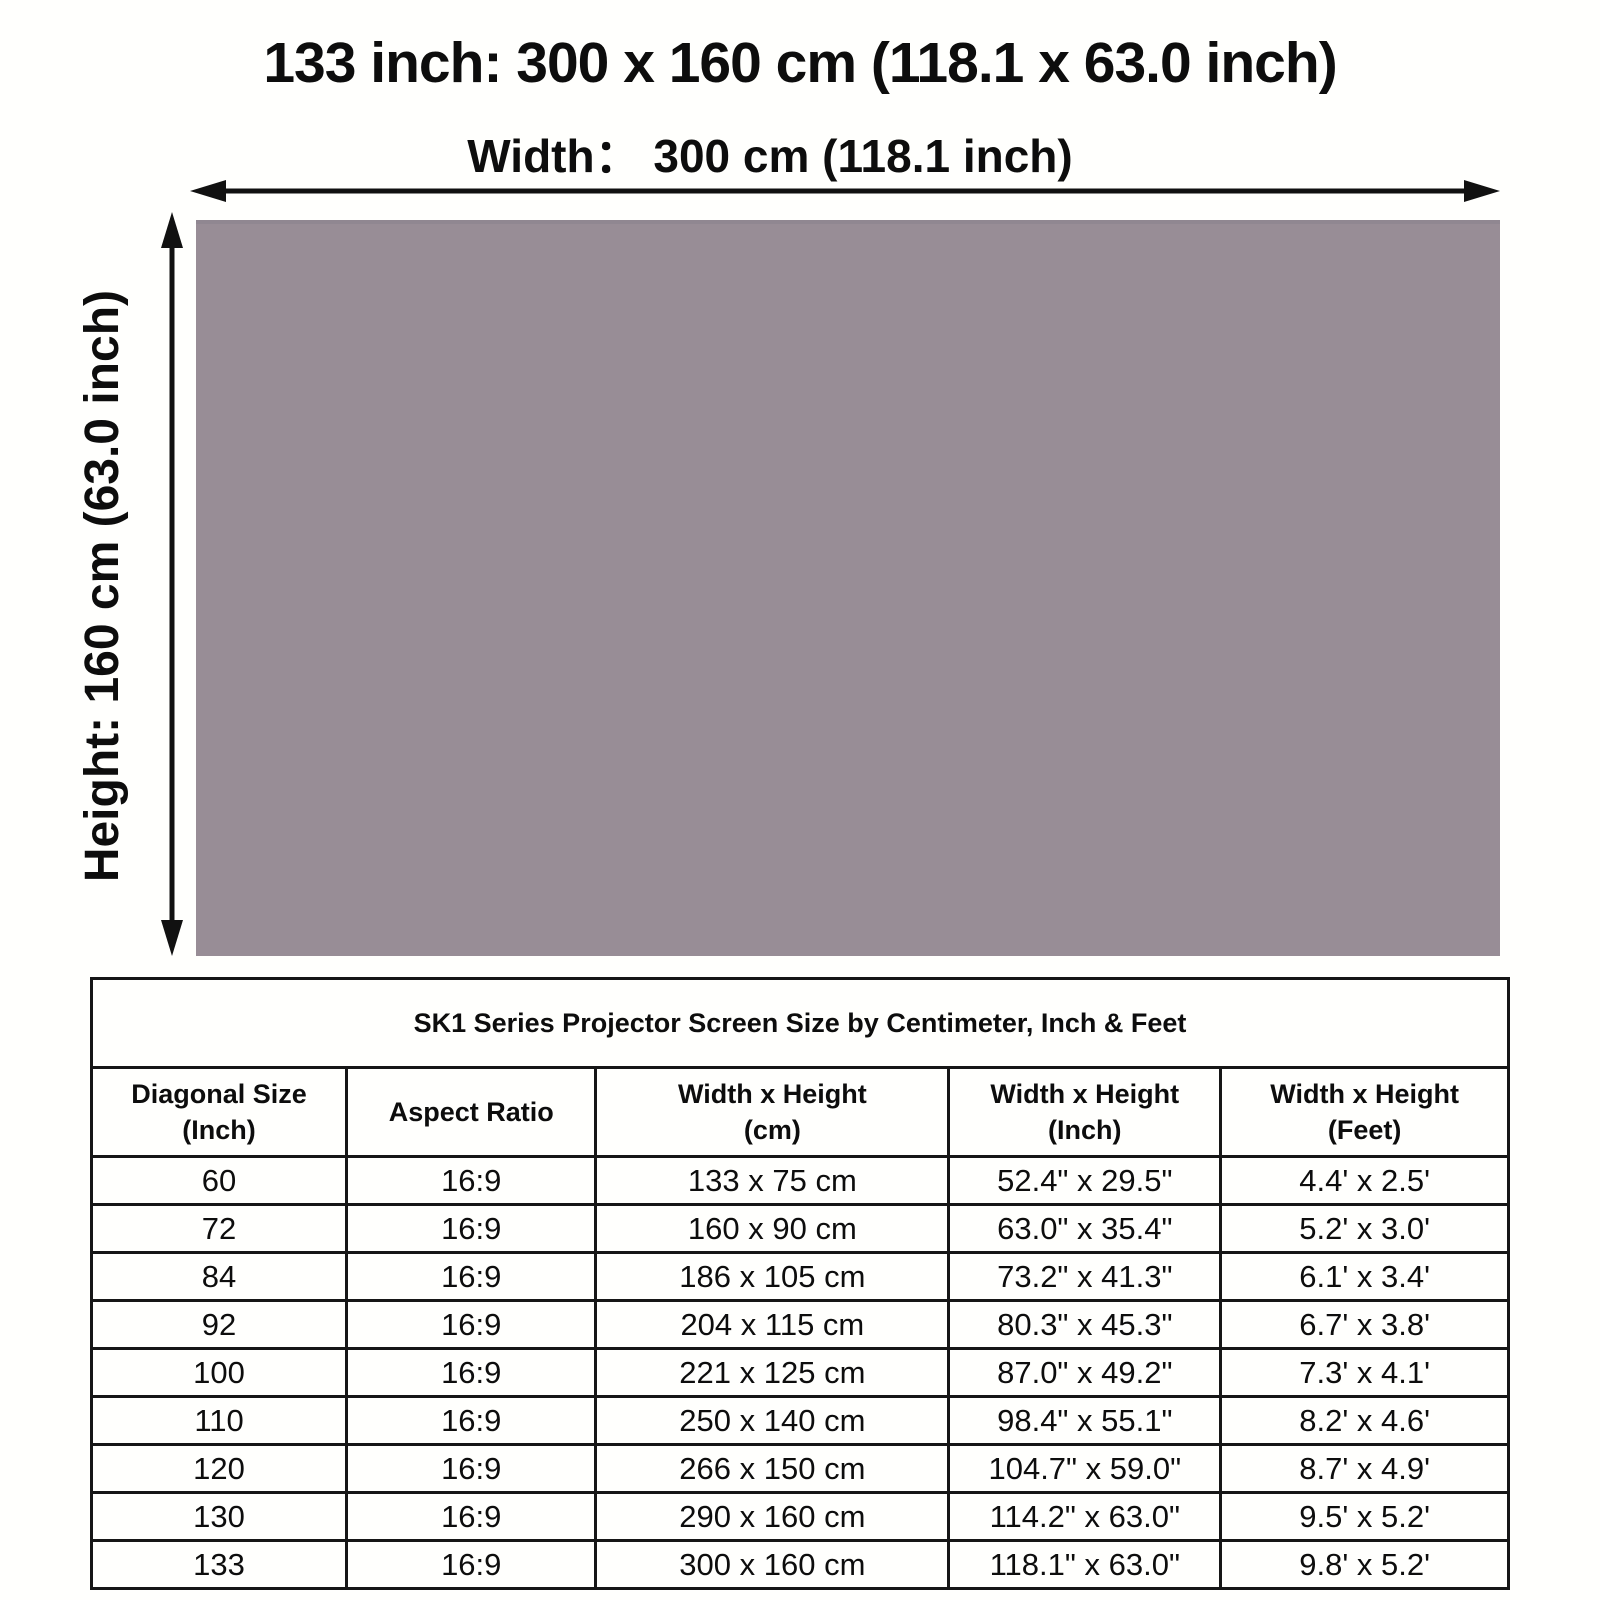 The image size is (1600, 1600). I want to click on table-cell: 98.4" x 55.1", so click(1085, 1420).